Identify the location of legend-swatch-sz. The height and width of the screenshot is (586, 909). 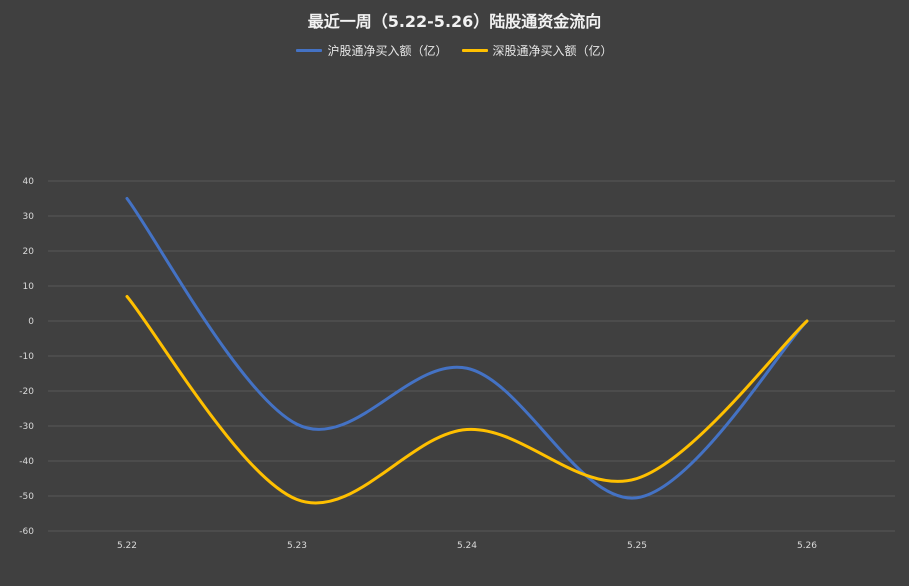
(474, 50).